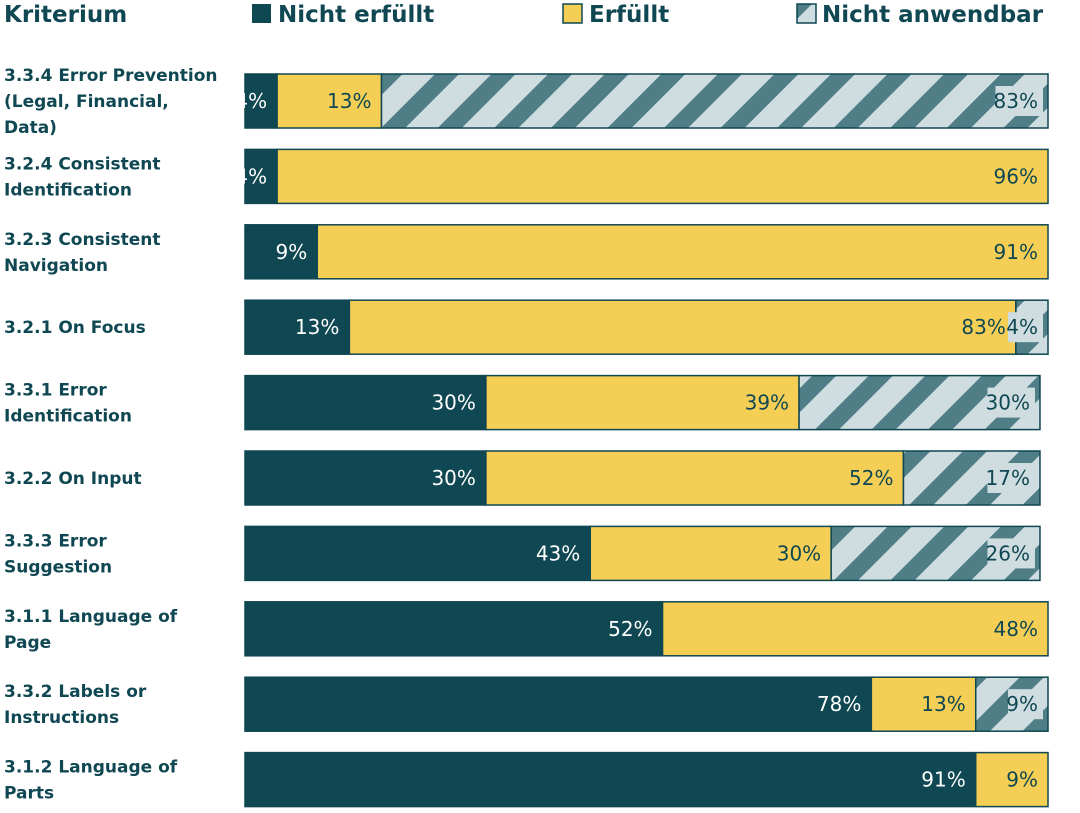 The height and width of the screenshot is (813, 1080). Describe the element at coordinates (65, 15) in the screenshot. I see `category-header: Kriterium` at that location.